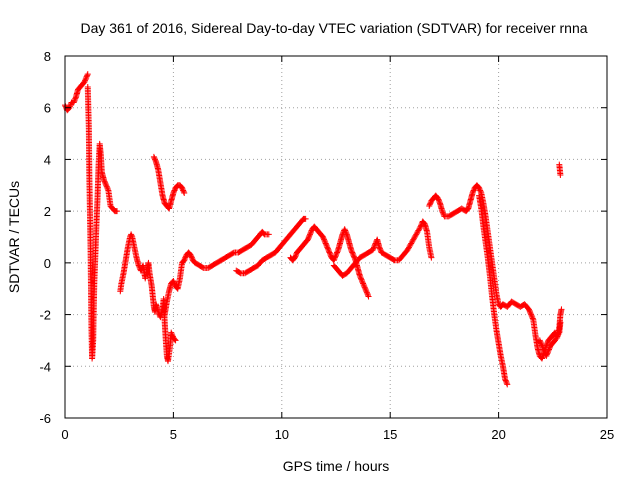 This screenshot has width=640, height=480. I want to click on y-tick-label: 8, so click(47, 56).